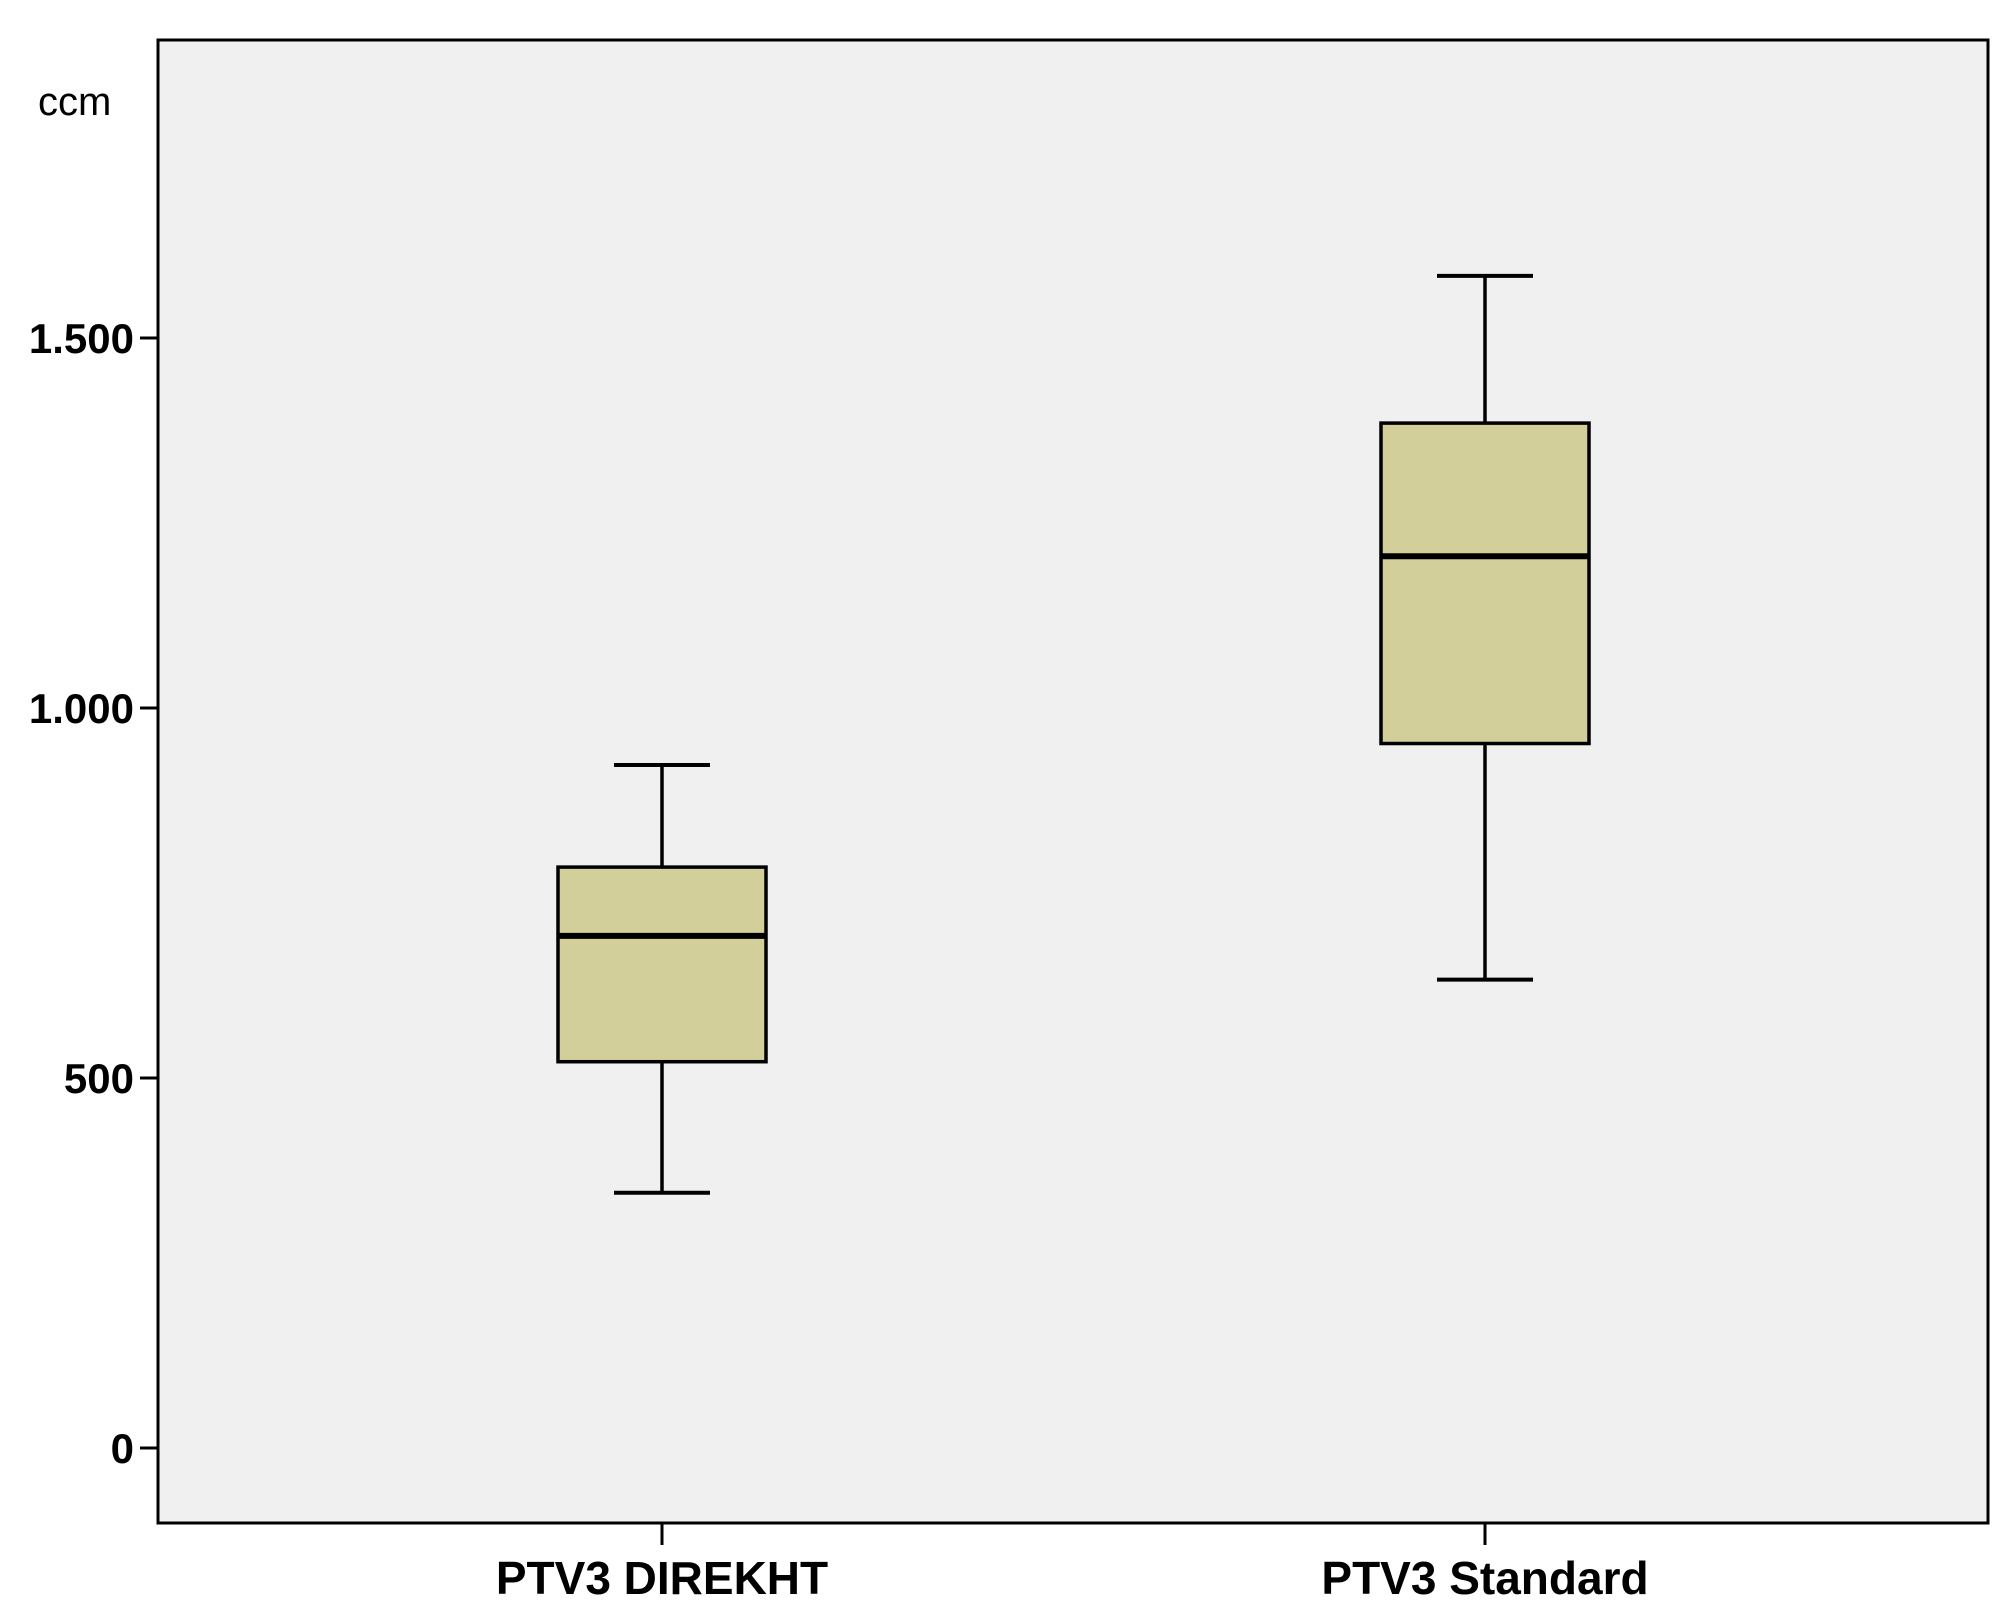  Describe the element at coordinates (122, 1448) in the screenshot. I see `y-tick-label: 0` at that location.